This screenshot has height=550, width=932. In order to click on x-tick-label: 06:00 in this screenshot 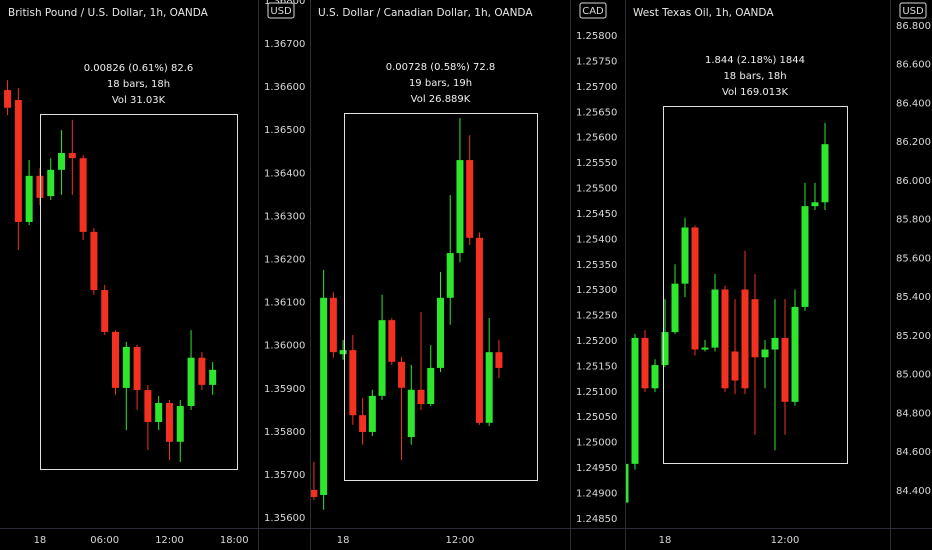, I will do `click(104, 540)`.